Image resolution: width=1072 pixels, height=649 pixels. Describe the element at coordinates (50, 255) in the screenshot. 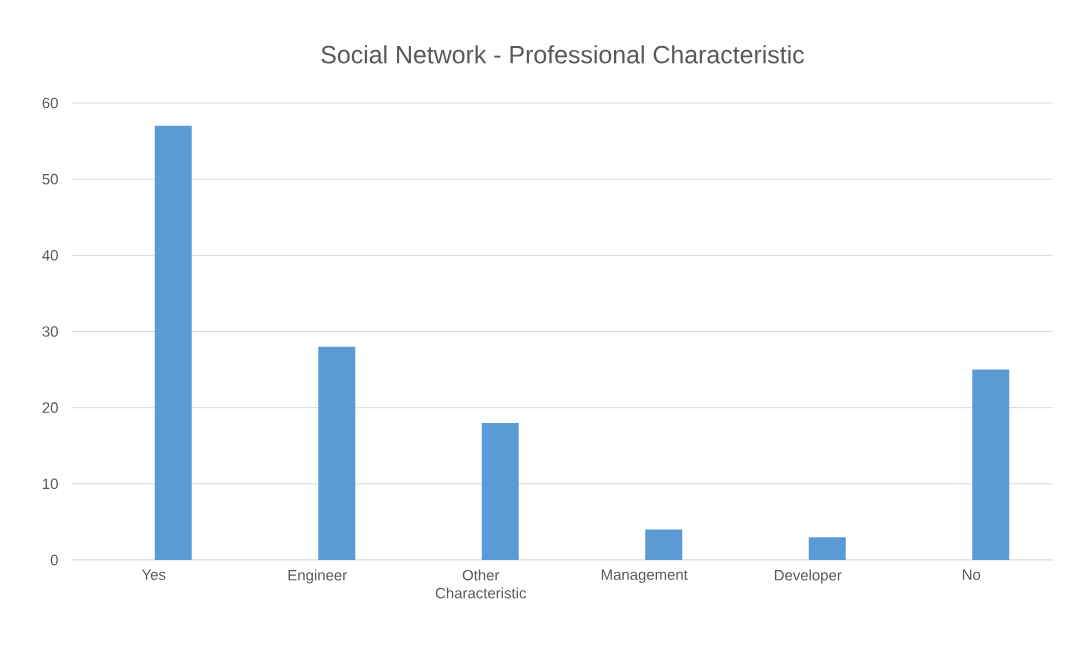

I see `y-tick-label: 40` at that location.